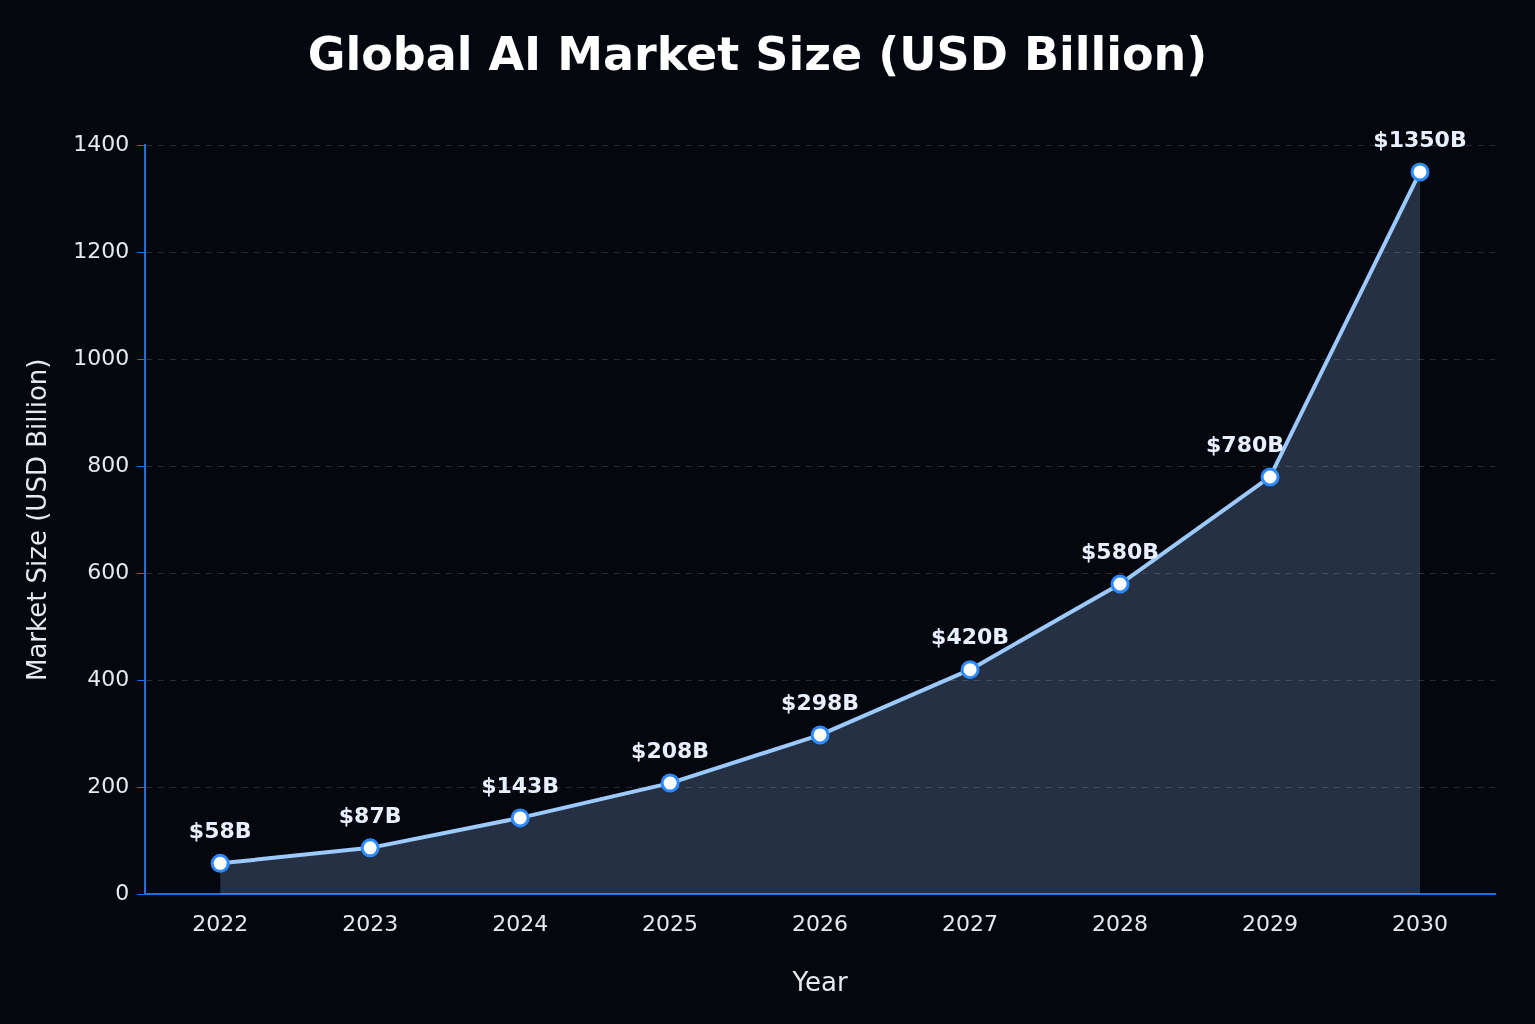 The image size is (1535, 1024). What do you see at coordinates (757, 53) in the screenshot?
I see `chart-title: Global AI Market Size (USD Billion)` at bounding box center [757, 53].